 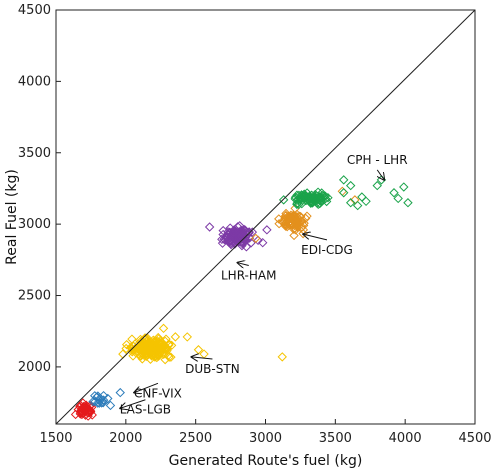 What do you see at coordinates (474, 438) in the screenshot?
I see `x-tick-label: 4500` at bounding box center [474, 438].